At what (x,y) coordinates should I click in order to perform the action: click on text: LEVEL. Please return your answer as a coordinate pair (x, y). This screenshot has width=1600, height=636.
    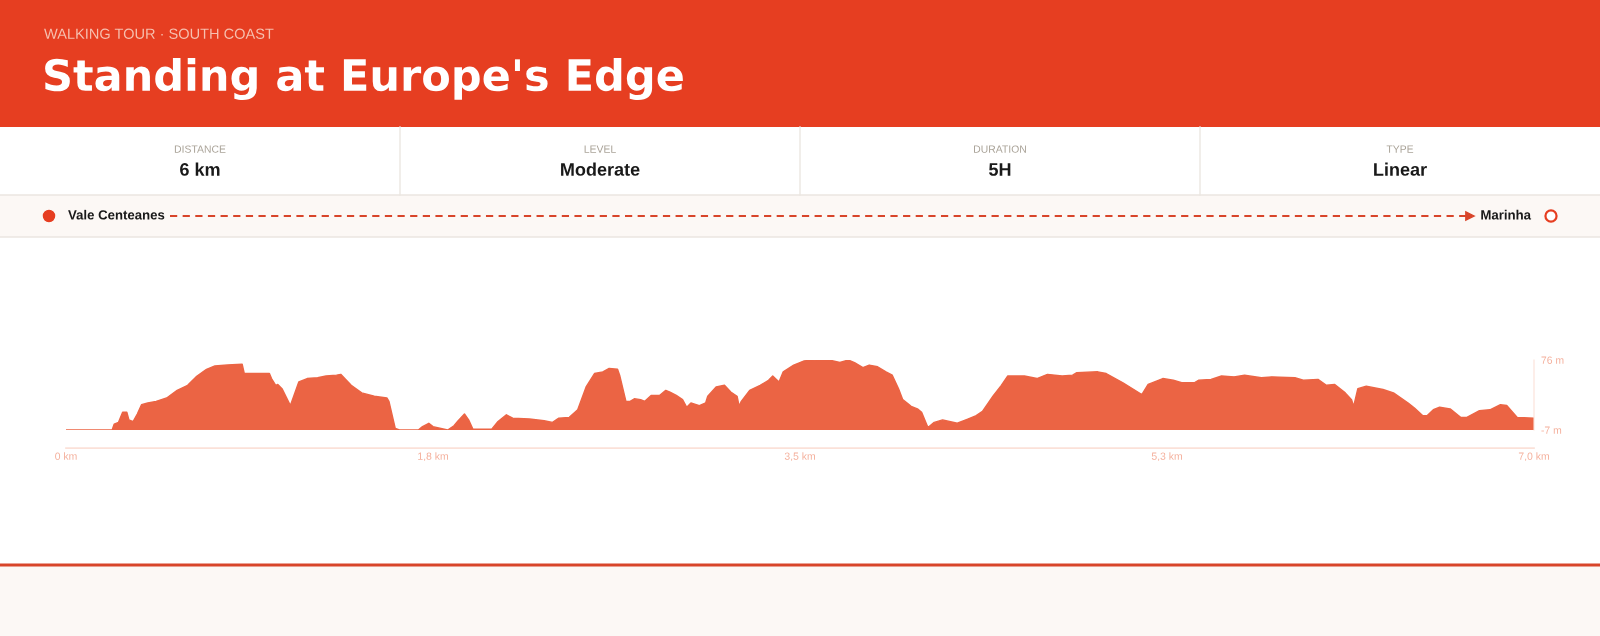
    Looking at the image, I should click on (600, 149).